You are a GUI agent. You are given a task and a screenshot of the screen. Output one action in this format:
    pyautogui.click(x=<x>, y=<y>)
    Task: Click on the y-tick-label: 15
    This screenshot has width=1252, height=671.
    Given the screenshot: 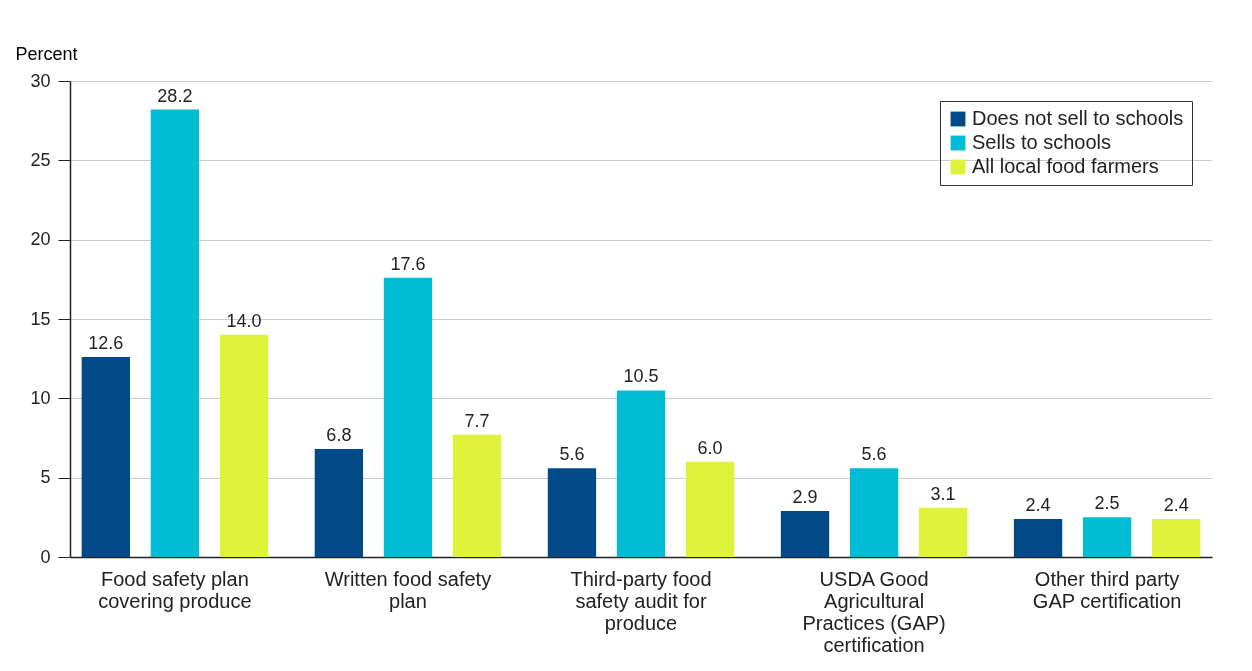 What is the action you would take?
    pyautogui.click(x=40, y=318)
    